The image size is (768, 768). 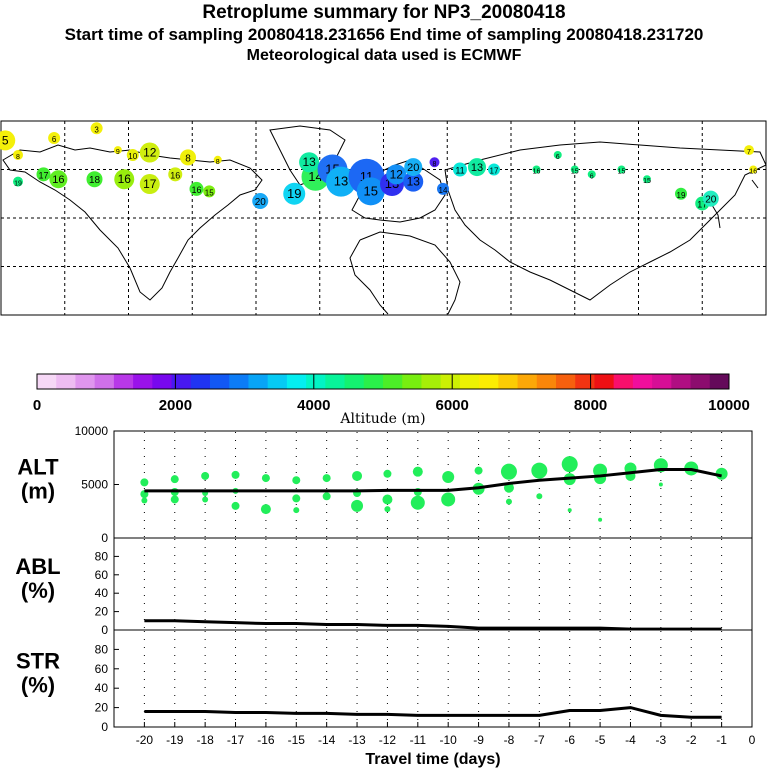 I want to click on plume-label: 17, so click(x=150, y=184).